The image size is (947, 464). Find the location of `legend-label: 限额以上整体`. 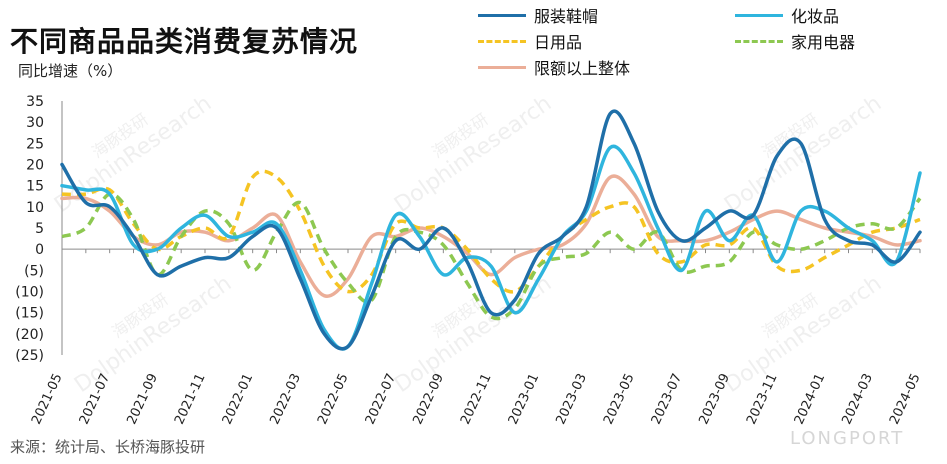

legend-label: 限额以上整体 is located at coordinates (582, 68).